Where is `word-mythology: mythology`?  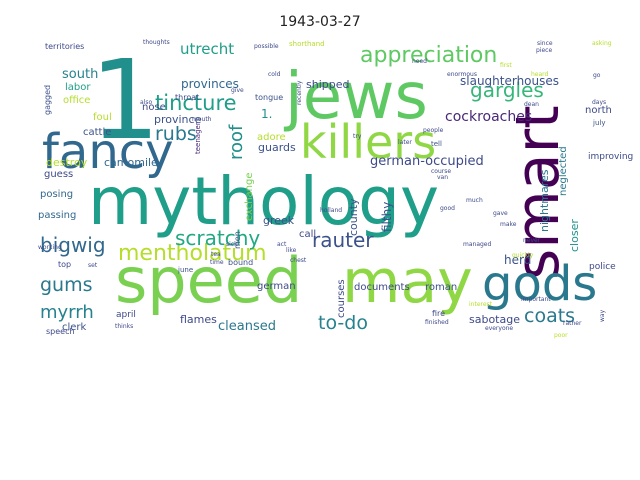
word-mythology: mythology is located at coordinates (263, 201).